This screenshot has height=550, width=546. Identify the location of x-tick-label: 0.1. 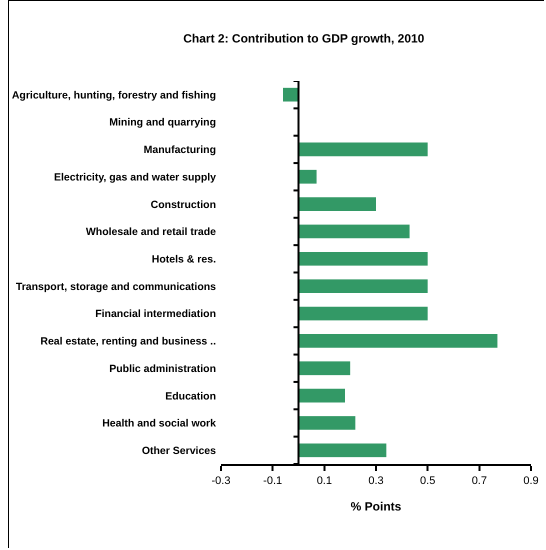
(324, 481).